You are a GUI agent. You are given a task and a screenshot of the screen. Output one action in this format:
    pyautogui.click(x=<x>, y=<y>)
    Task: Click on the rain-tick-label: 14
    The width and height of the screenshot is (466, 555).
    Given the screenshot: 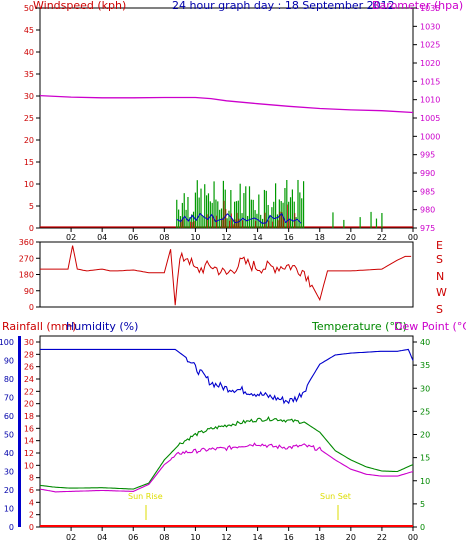 What is the action you would take?
    pyautogui.click(x=29, y=441)
    